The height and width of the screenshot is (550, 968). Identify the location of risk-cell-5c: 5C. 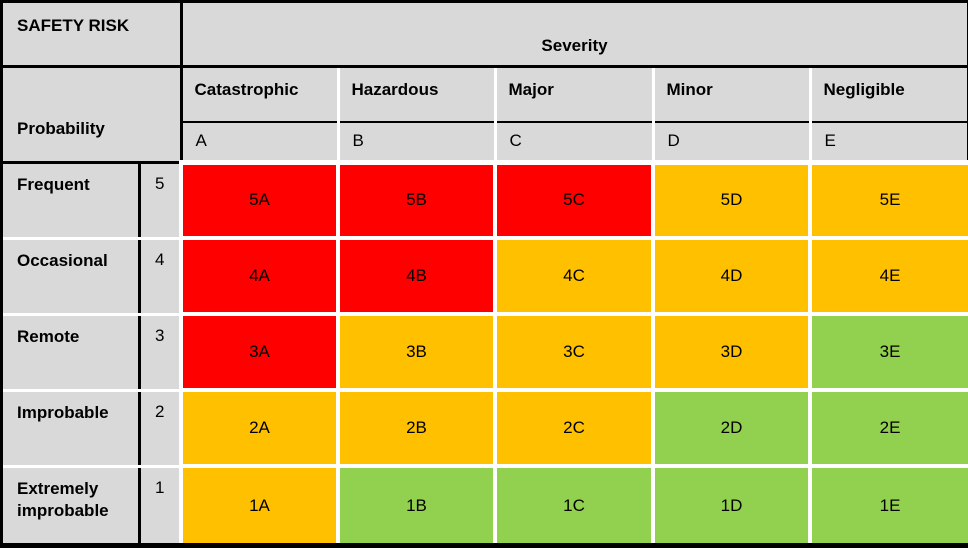
(575, 201).